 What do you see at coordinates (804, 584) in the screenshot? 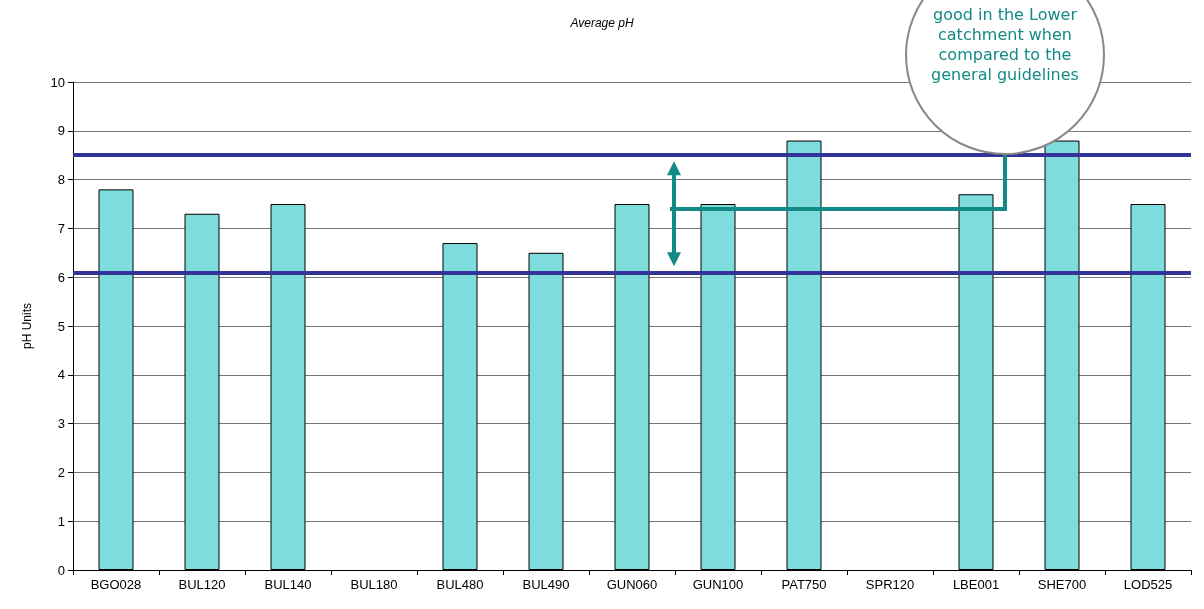
I see `x-tick-label: PAT750` at bounding box center [804, 584].